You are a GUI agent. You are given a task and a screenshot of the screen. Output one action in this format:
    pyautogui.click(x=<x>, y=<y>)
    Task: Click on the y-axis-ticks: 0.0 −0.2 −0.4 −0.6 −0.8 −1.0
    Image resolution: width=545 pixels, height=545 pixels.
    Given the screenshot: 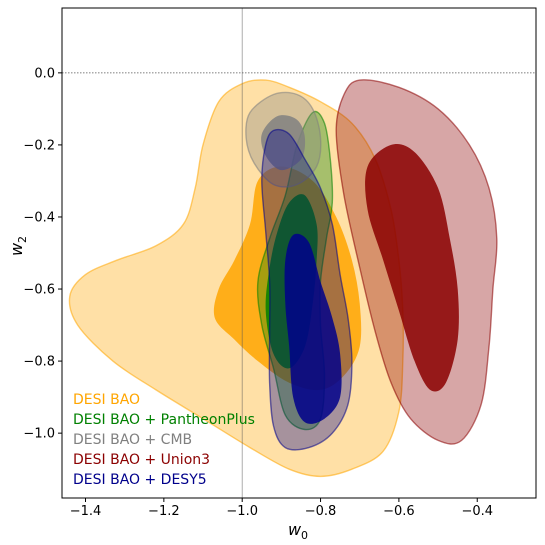 What is the action you would take?
    pyautogui.click(x=42, y=254)
    